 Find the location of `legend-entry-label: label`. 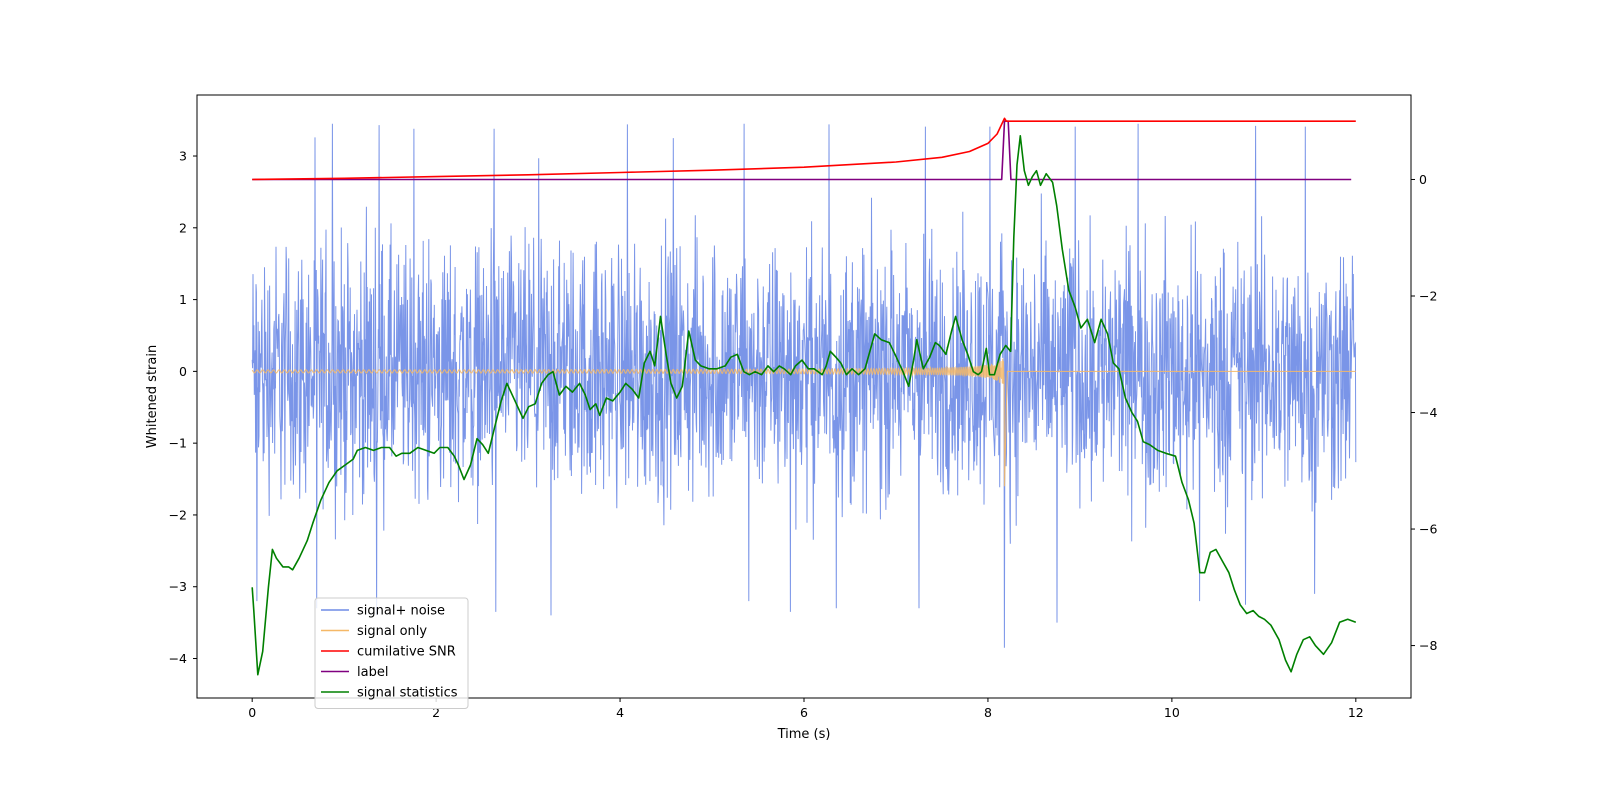

legend-entry-label: label is located at coordinates (372, 672).